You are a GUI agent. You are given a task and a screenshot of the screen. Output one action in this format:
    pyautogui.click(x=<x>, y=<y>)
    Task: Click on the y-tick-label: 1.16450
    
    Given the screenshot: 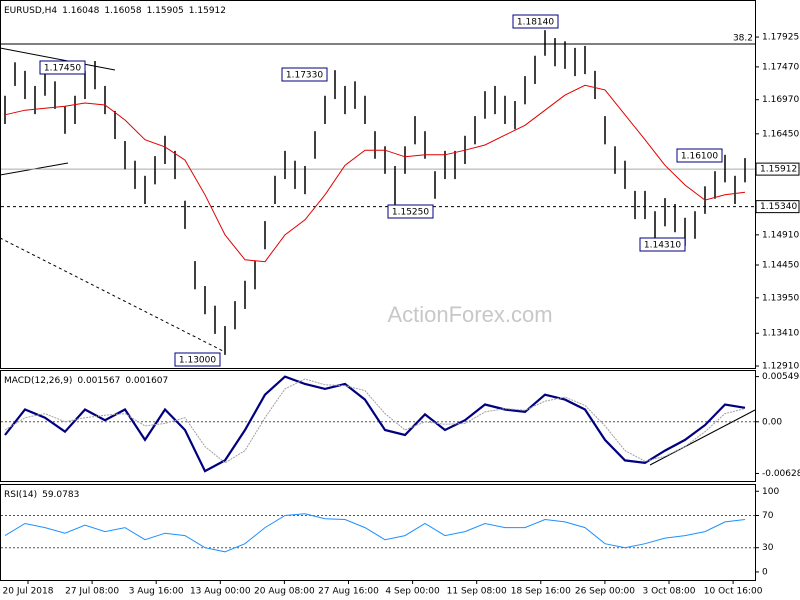 What is the action you would take?
    pyautogui.click(x=780, y=134)
    